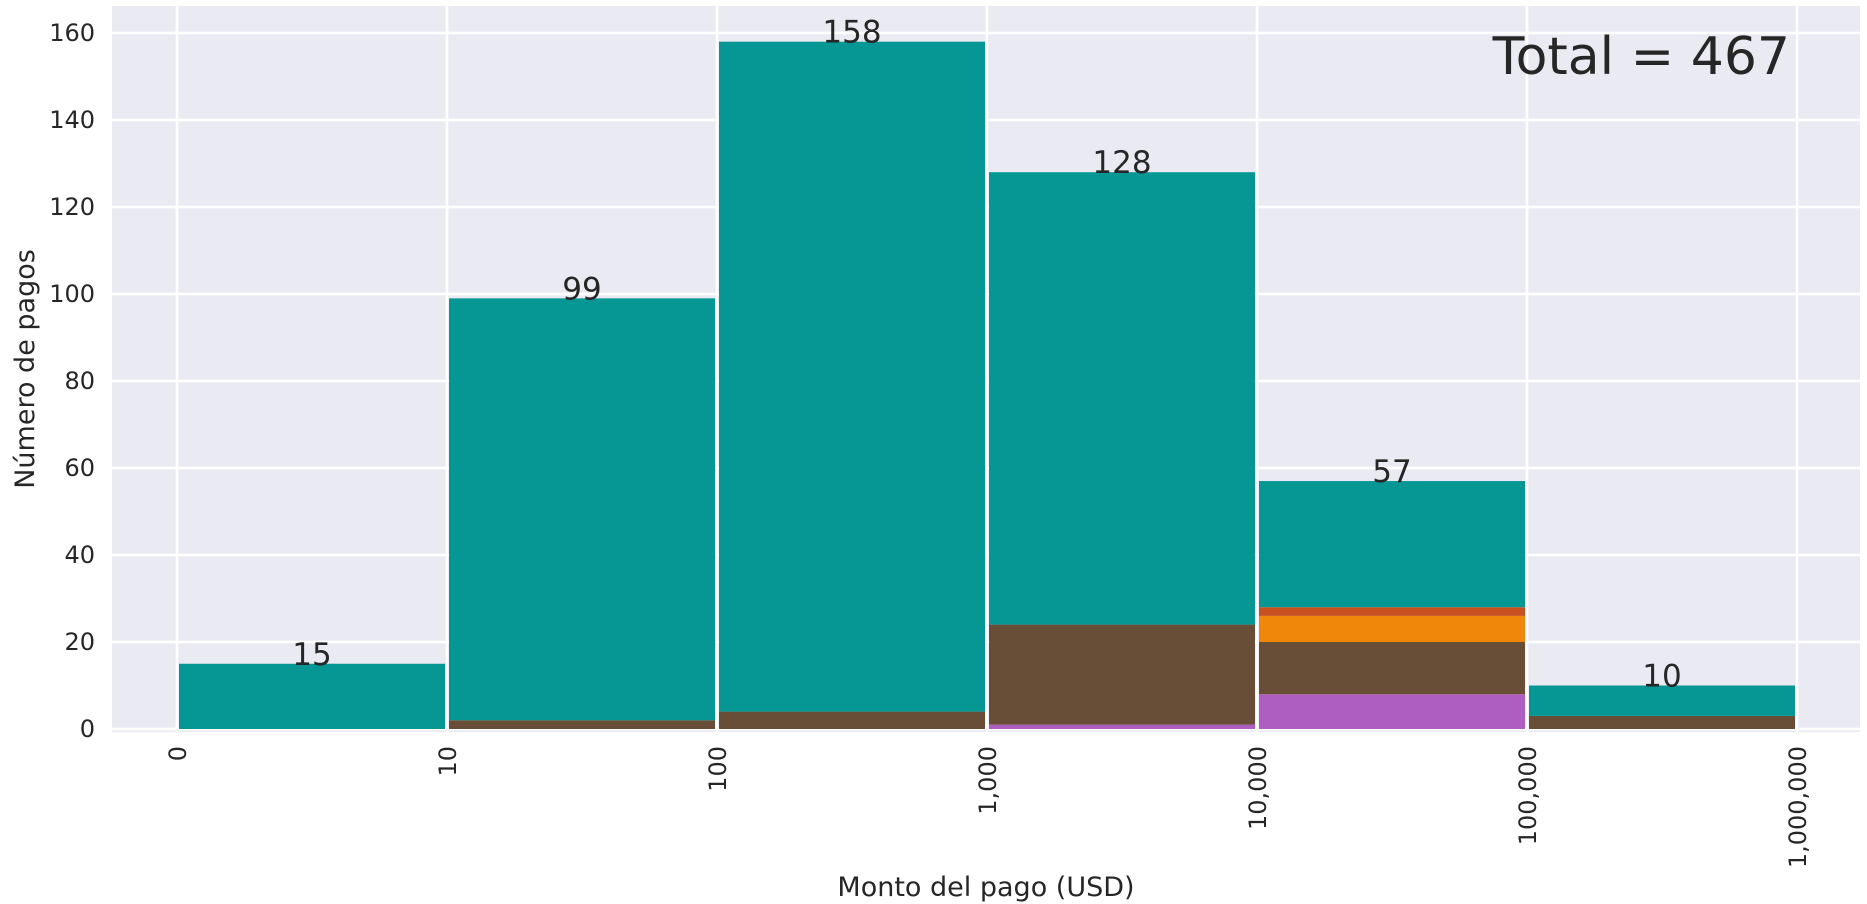 The width and height of the screenshot is (1867, 904). I want to click on x-tick-label: 1,000,000, so click(1798, 807).